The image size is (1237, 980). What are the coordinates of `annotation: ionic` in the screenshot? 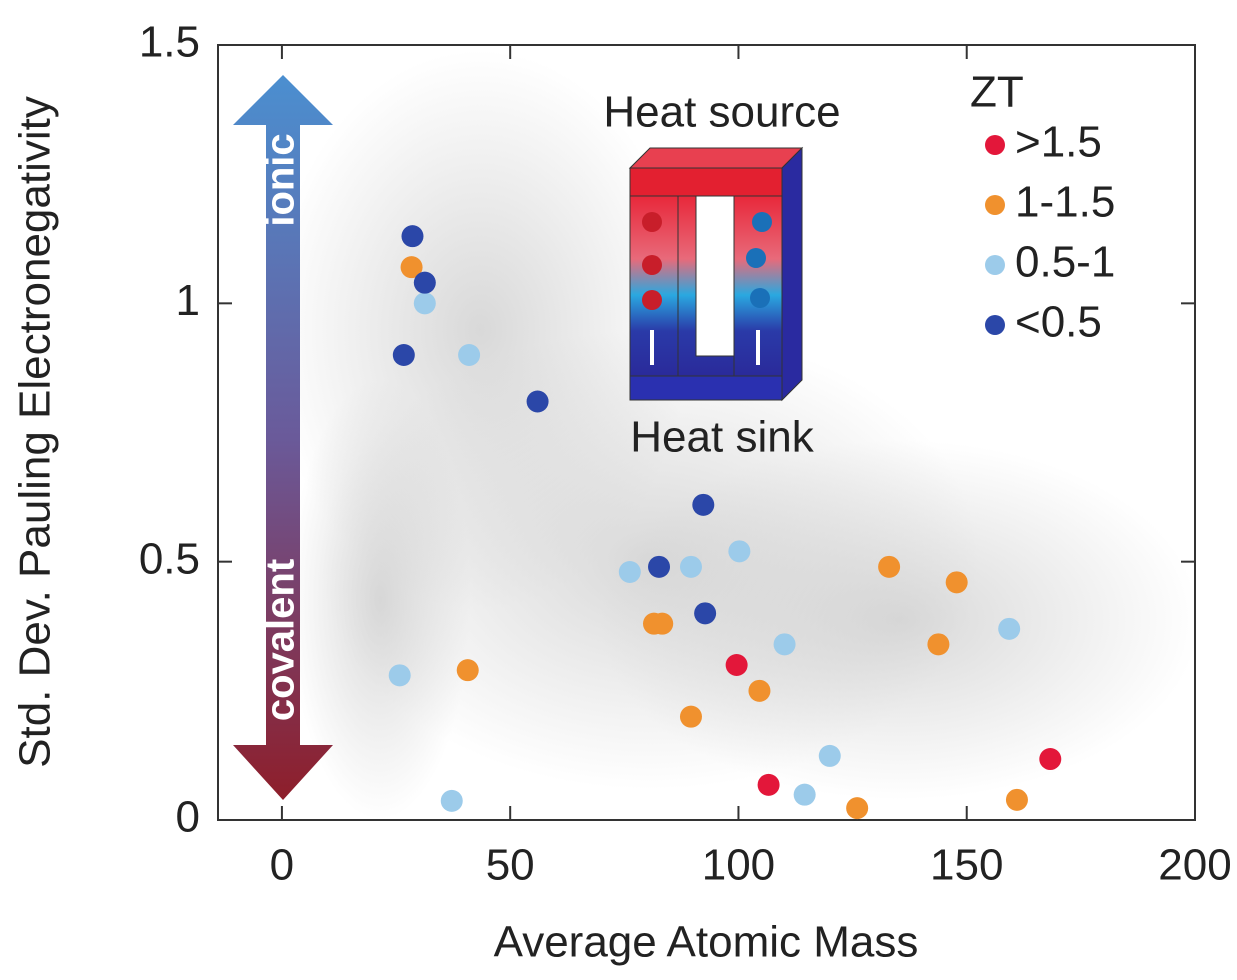 It's located at (281, 179).